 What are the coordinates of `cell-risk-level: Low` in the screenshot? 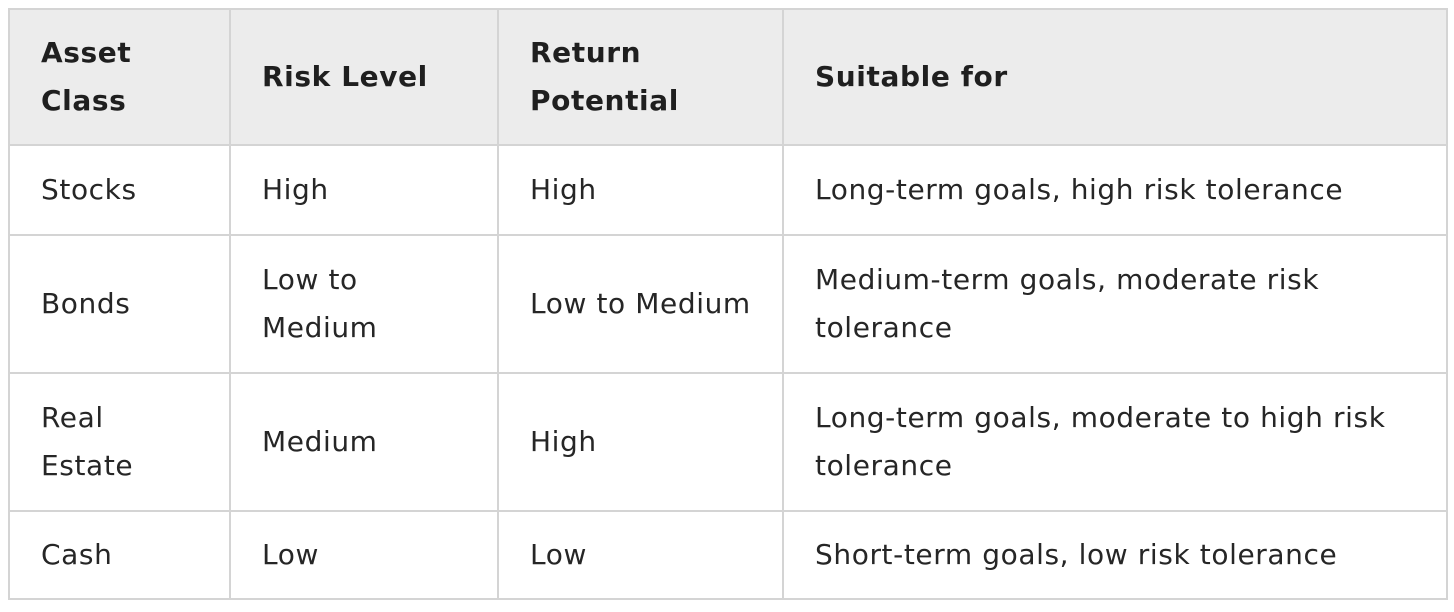 It's located at (364, 555).